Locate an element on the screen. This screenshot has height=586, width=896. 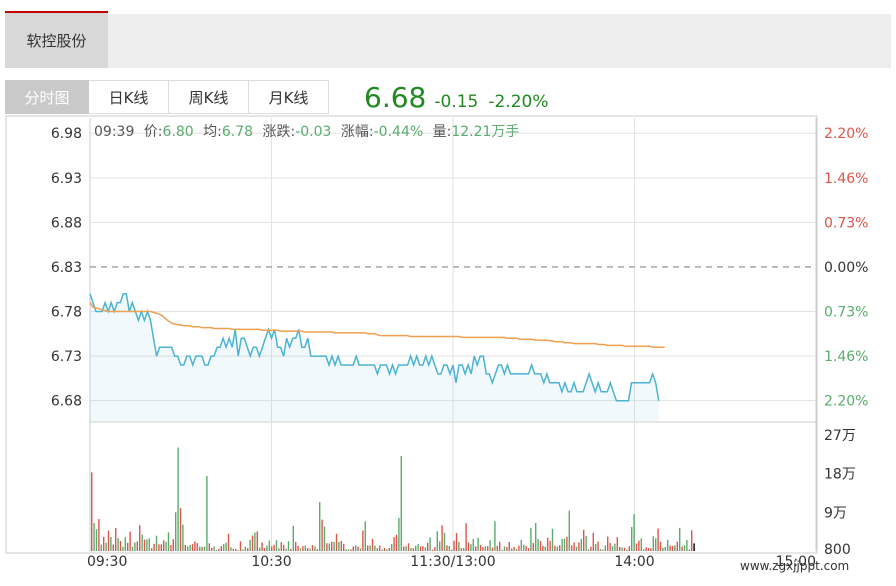
volume-tick-label: 27万 is located at coordinates (840, 436).